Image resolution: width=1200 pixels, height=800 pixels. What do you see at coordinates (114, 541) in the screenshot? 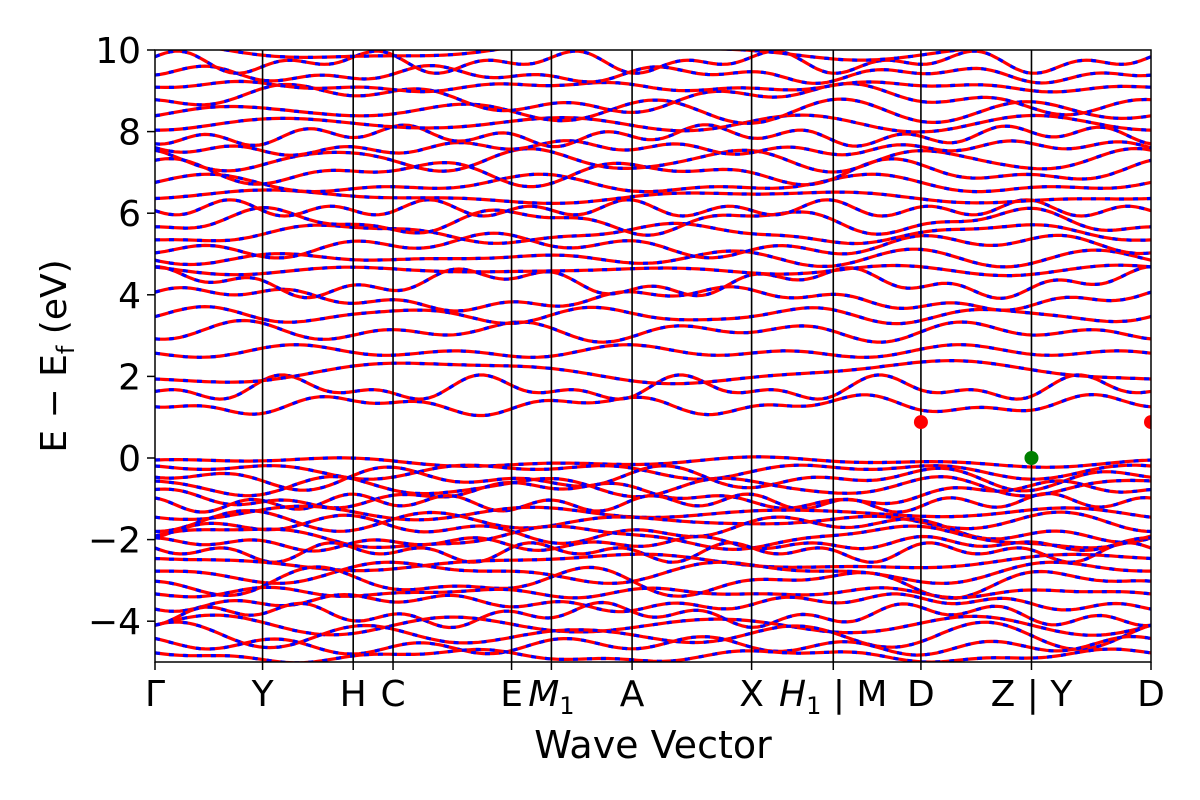
I see `y-tick-label: −2` at bounding box center [114, 541].